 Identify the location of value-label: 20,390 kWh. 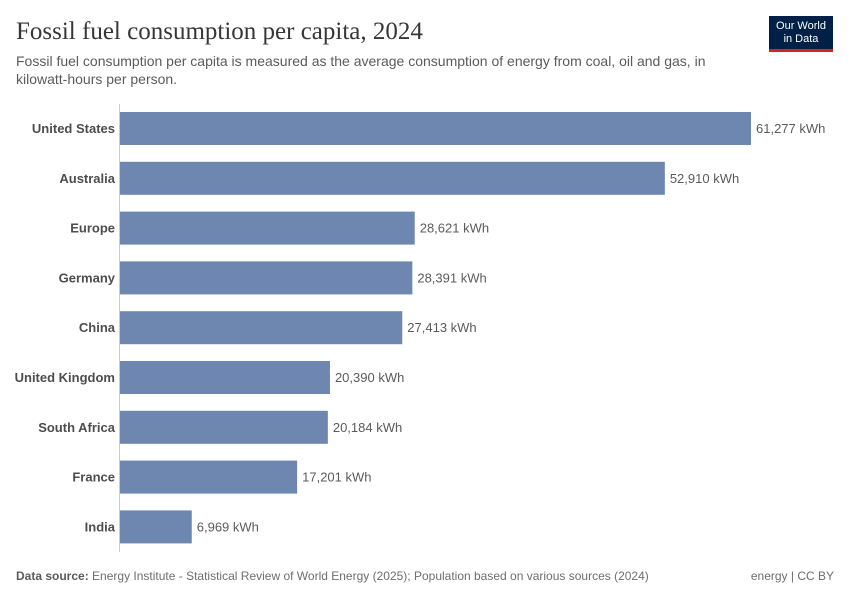
(369, 377).